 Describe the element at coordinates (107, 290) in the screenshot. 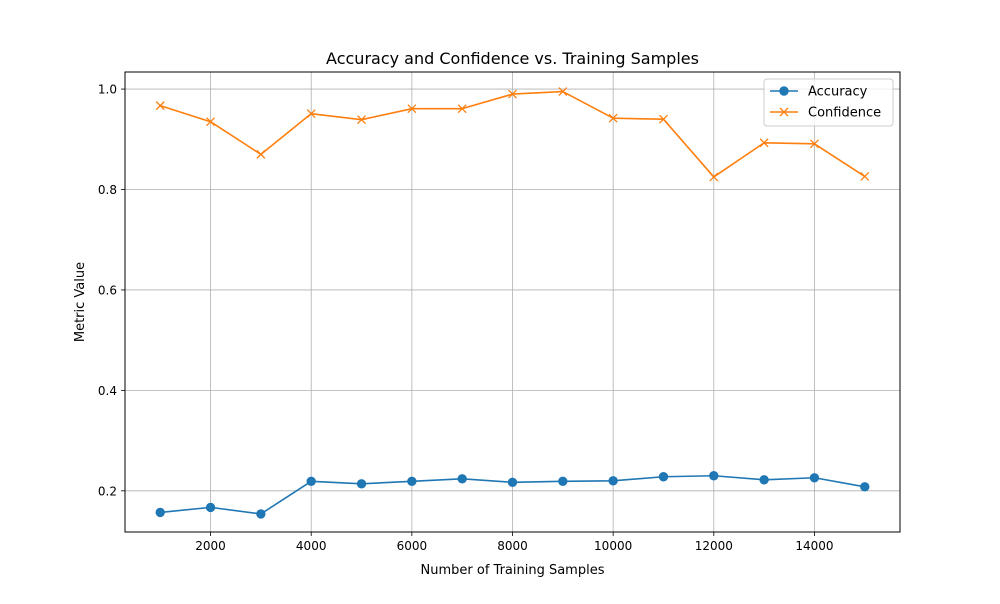

I see `y-tick-label: 0.6` at that location.